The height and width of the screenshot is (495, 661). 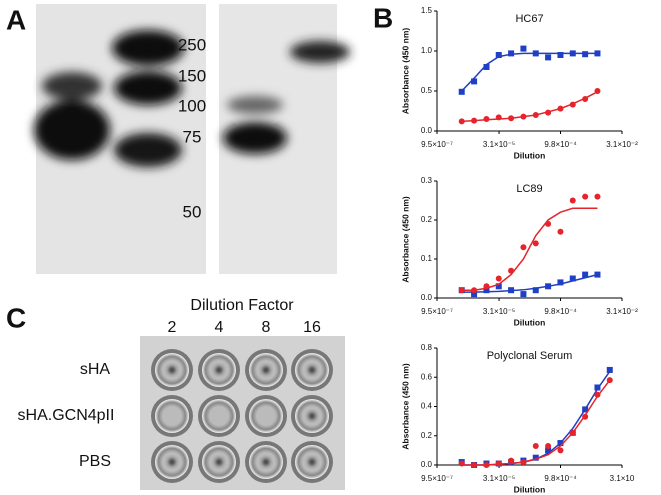 What do you see at coordinates (427, 297) in the screenshot?
I see `y-tick-label: 0.0` at bounding box center [427, 297].